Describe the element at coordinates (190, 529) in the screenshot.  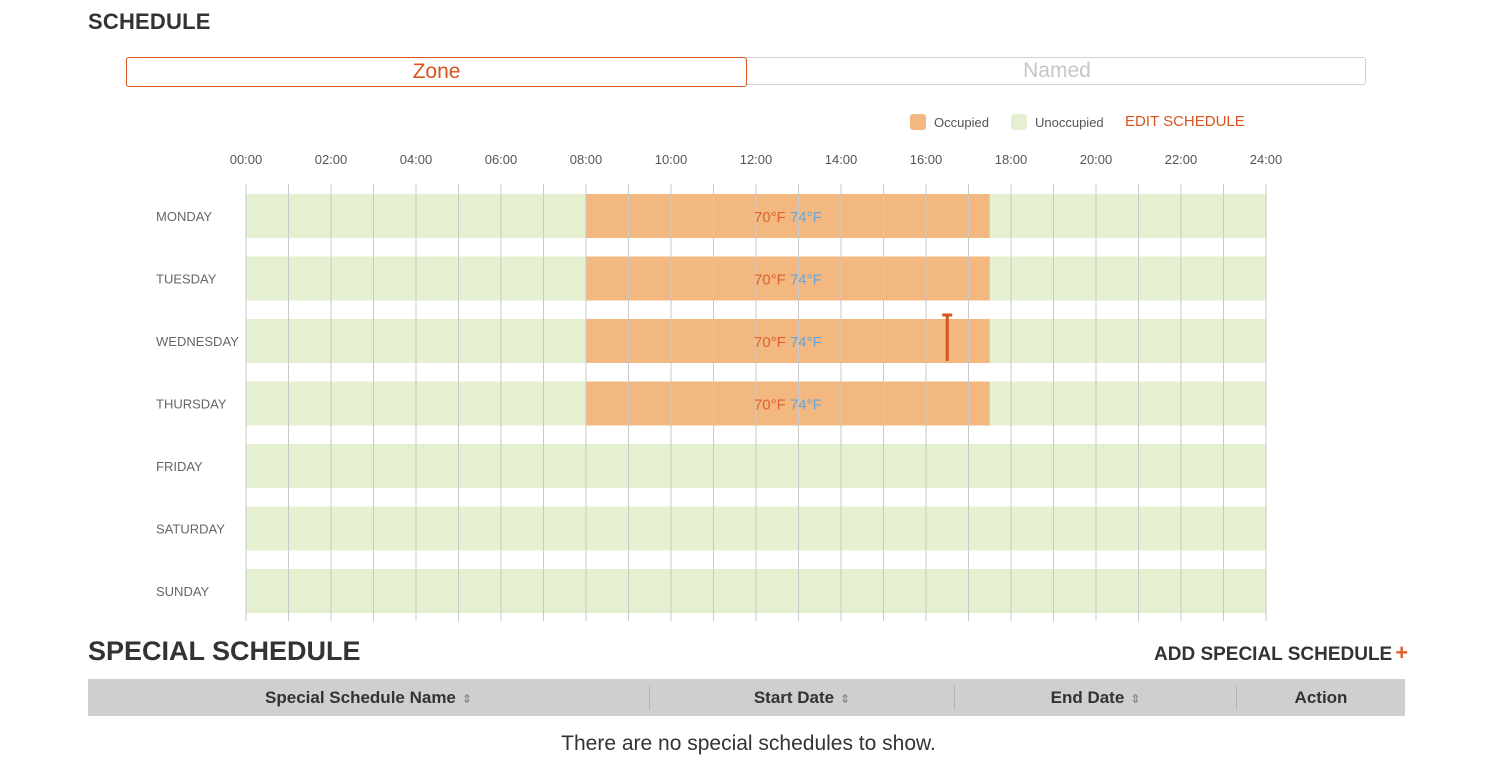
I see `day-label: SATURDAY` at that location.